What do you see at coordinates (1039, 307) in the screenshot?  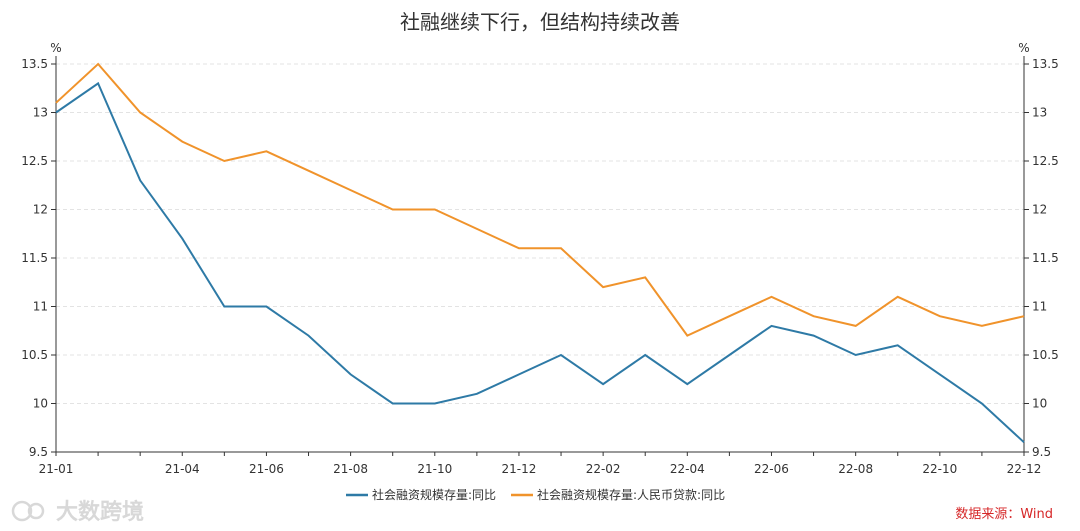 I see `y-tick-label-right: 11` at bounding box center [1039, 307].